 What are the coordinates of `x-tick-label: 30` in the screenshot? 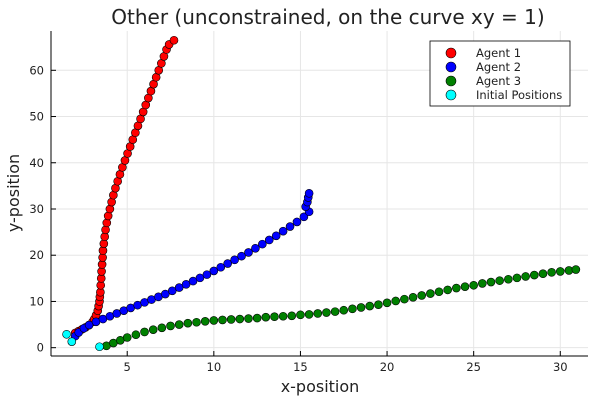 It's located at (560, 367).